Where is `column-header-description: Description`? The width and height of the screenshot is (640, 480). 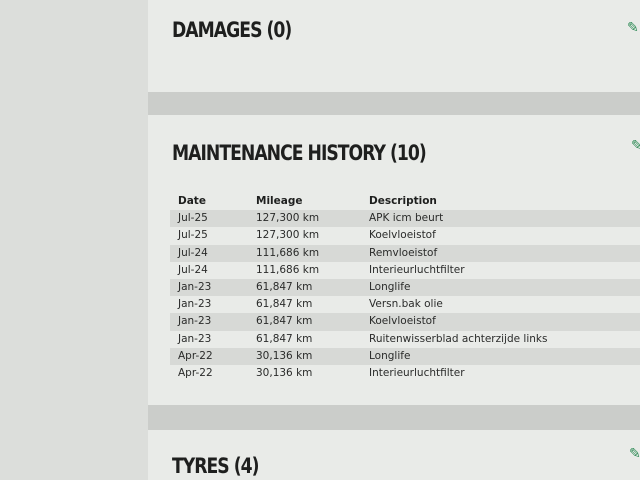
column-header-description: Description is located at coordinates (403, 201).